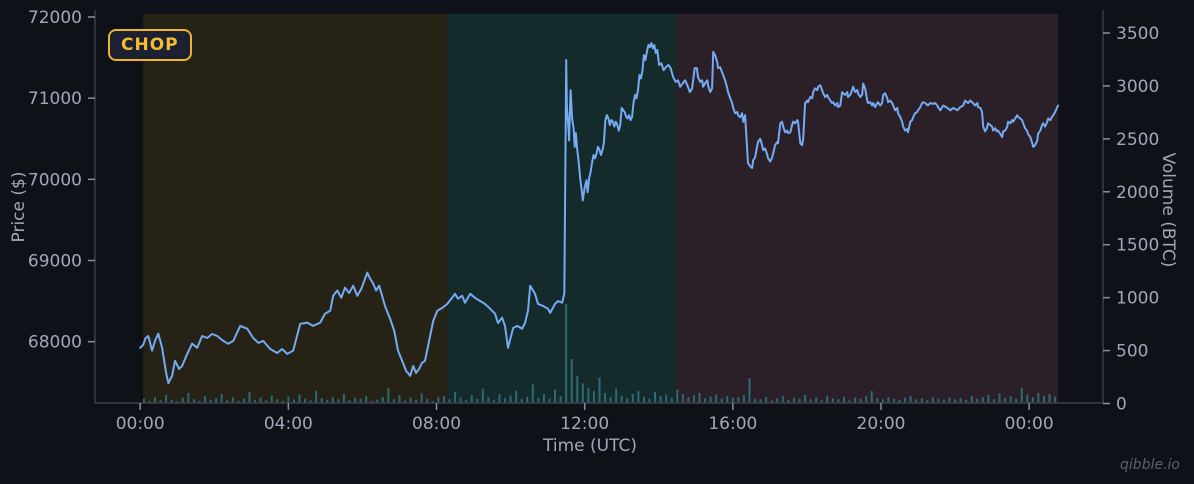  Describe the element at coordinates (584, 424) in the screenshot. I see `time-tick-label: 12:00` at that location.